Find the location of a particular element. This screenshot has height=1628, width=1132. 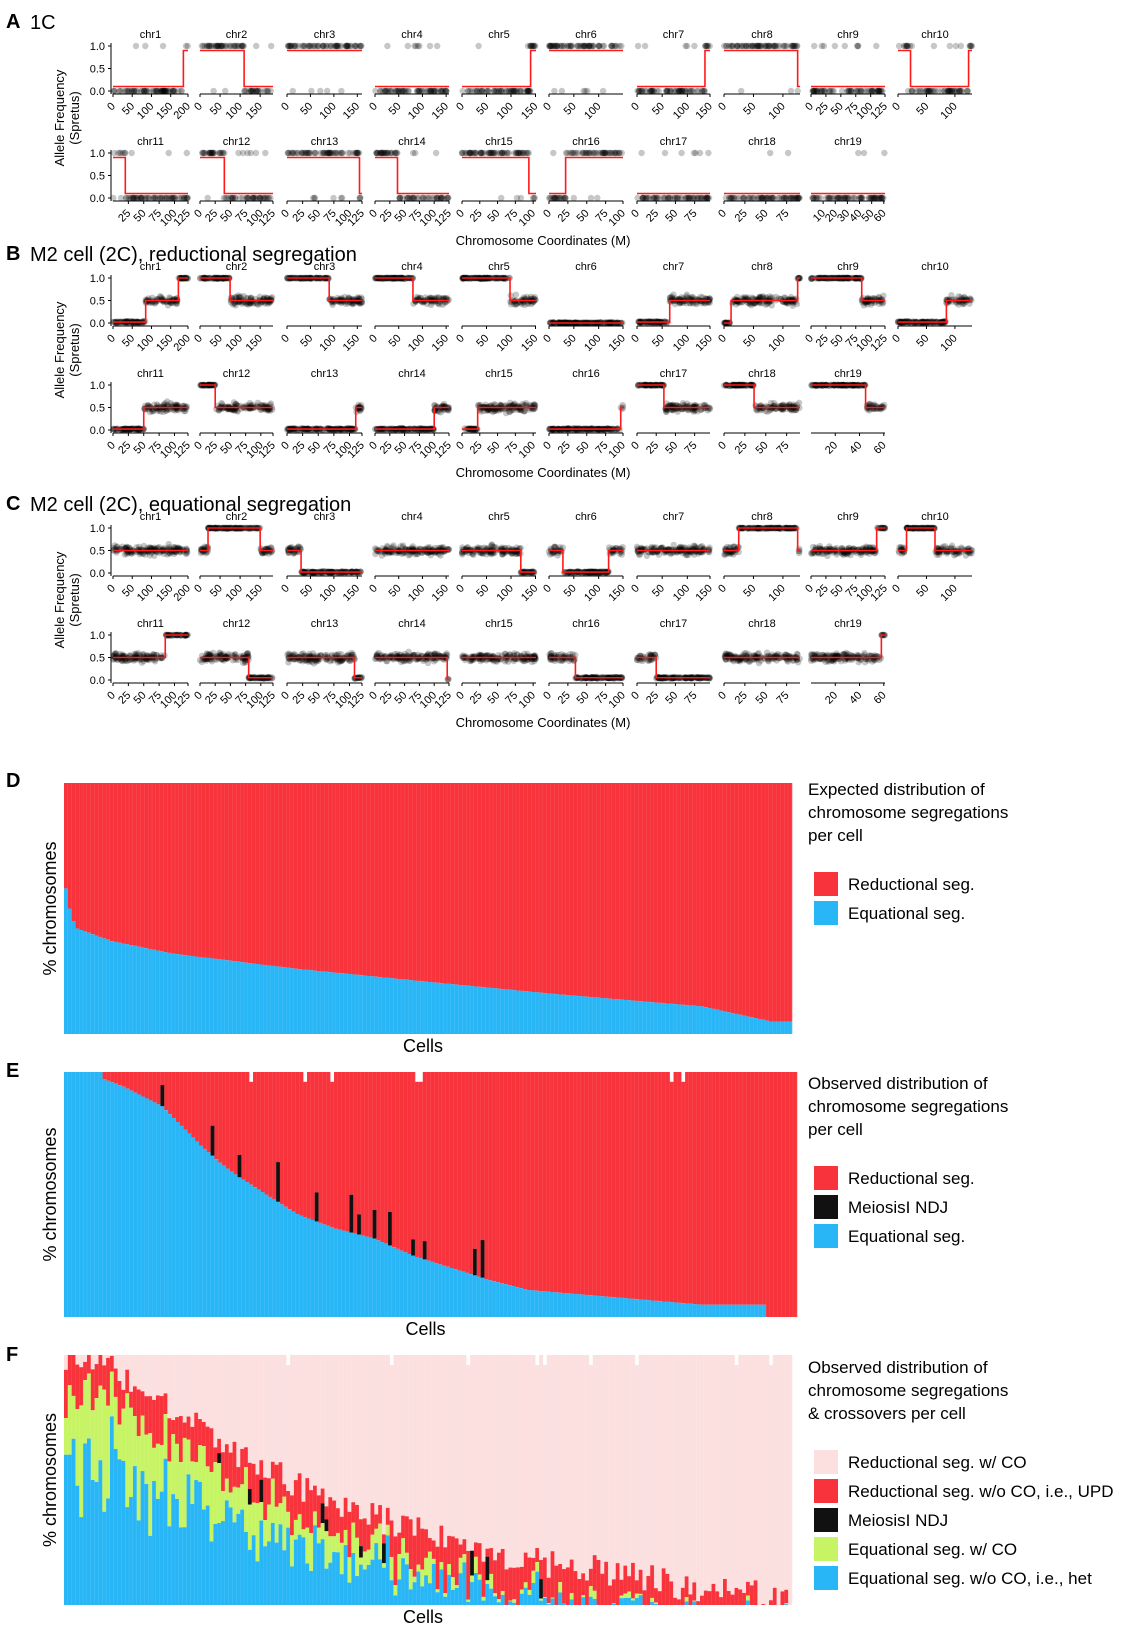

x-tick-label: 50 is located at coordinates (658, 340).